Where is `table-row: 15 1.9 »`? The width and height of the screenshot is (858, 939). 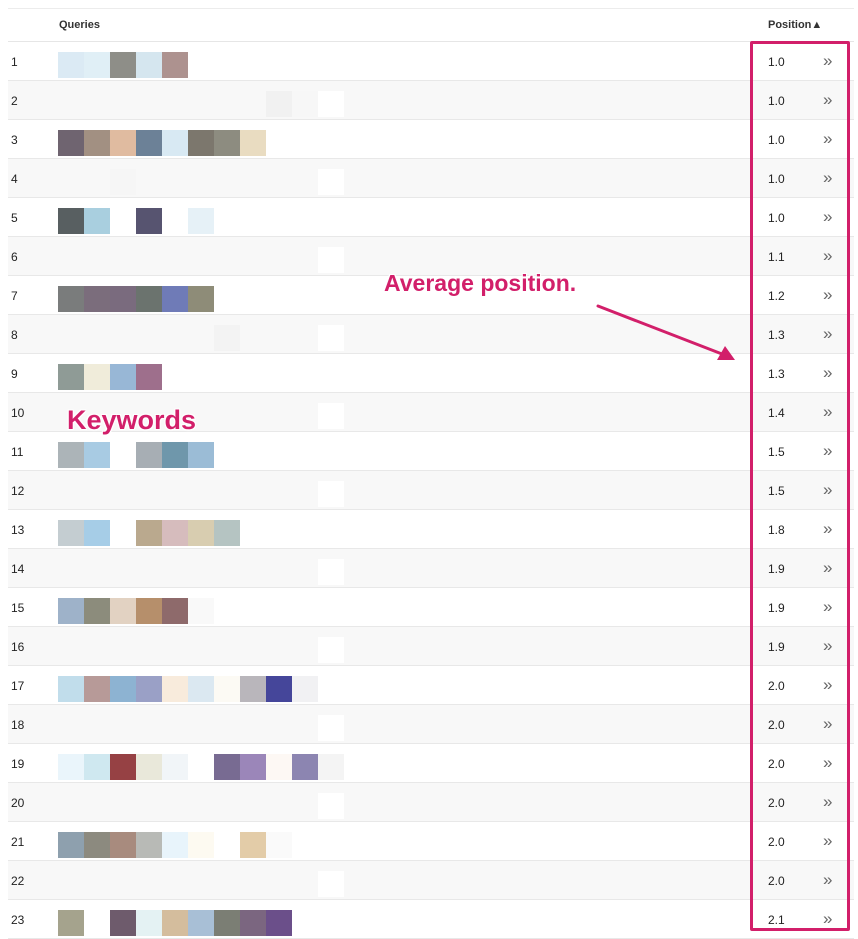
table-row: 15 1.9 » is located at coordinates (431, 607).